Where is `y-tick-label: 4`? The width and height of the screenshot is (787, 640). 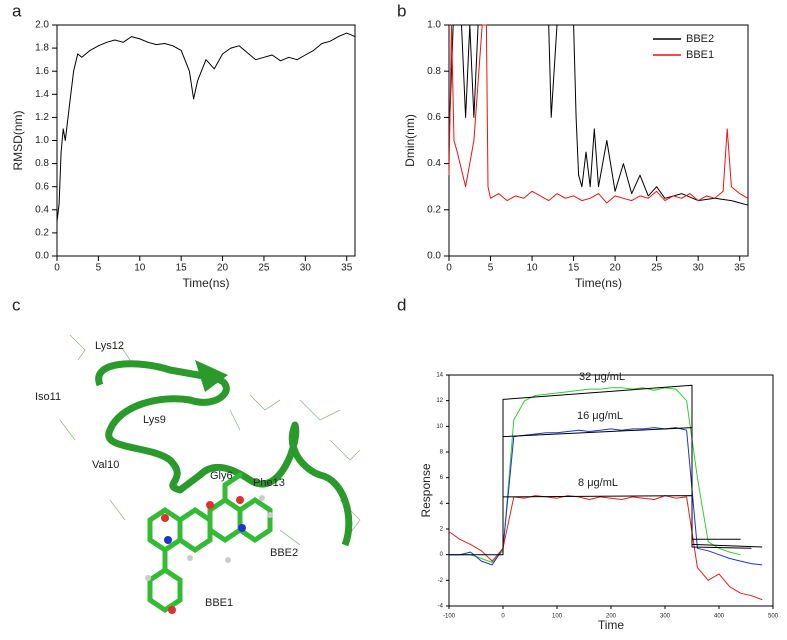
y-tick-label: 4 is located at coordinates (442, 504).